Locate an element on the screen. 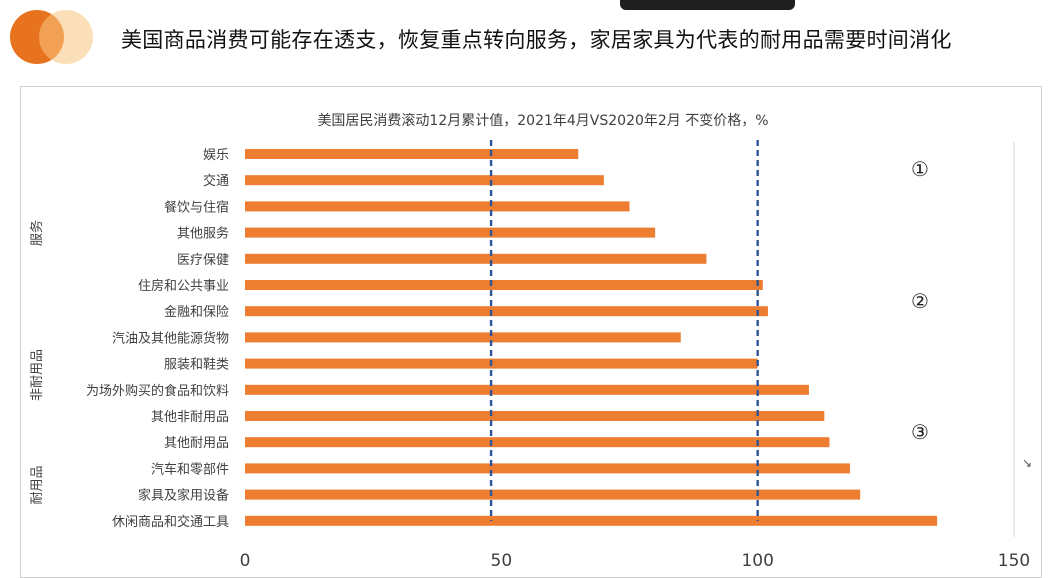 This screenshot has height=578, width=1052. annotation-marker: ② is located at coordinates (920, 301).